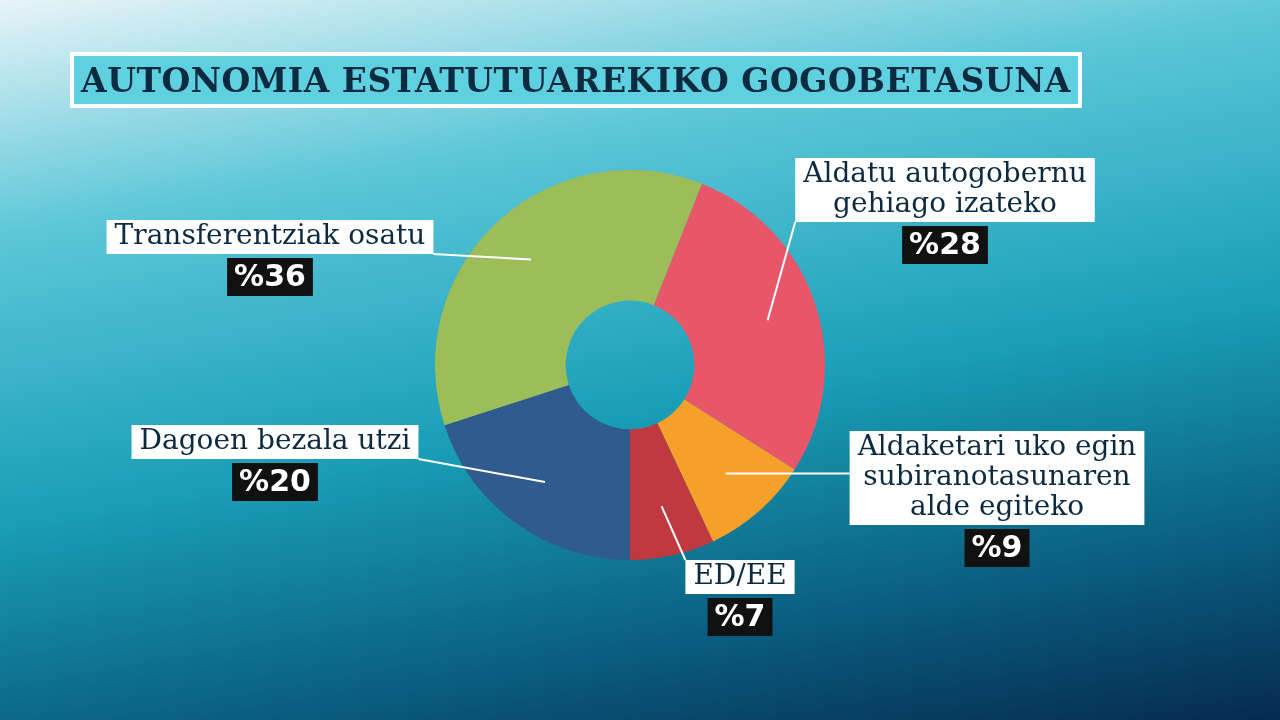 The height and width of the screenshot is (720, 1280). I want to click on slice-label: Aldatu autogobernu gehiago izateko, so click(944, 188).